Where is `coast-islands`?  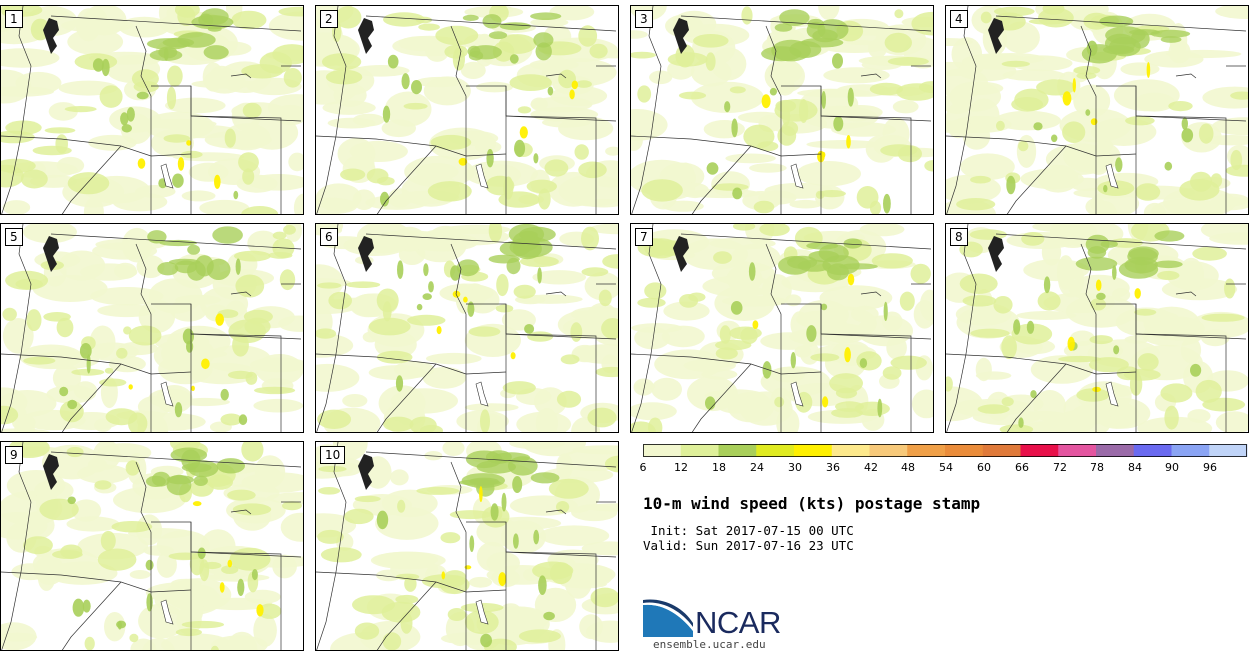 coast-islands is located at coordinates (51, 36).